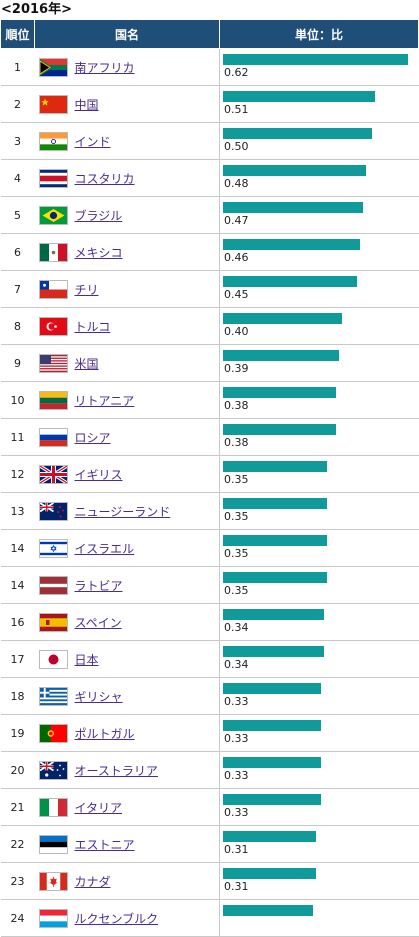 The image size is (419, 937). I want to click on rank-value: 19, so click(17, 733).